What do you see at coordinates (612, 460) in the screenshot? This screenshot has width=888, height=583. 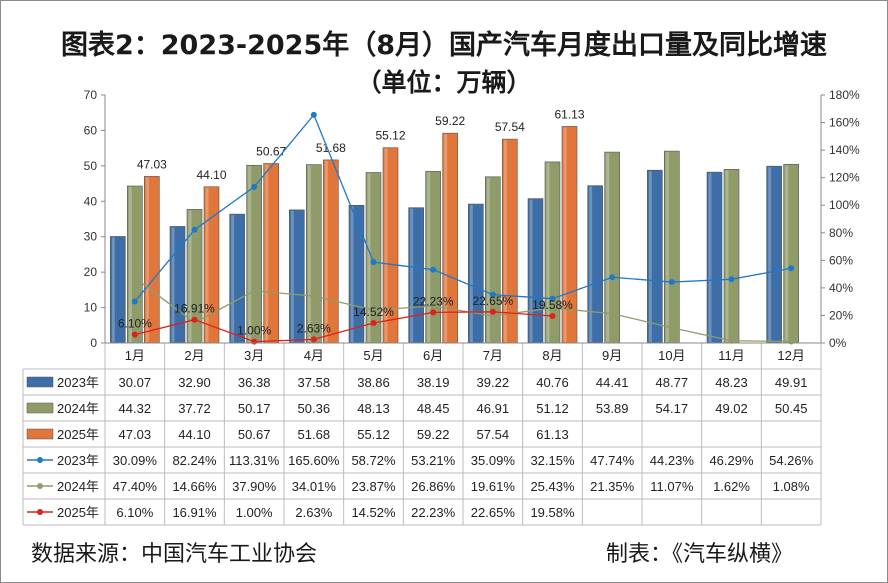 I see `table-cell: 47.74%` at bounding box center [612, 460].